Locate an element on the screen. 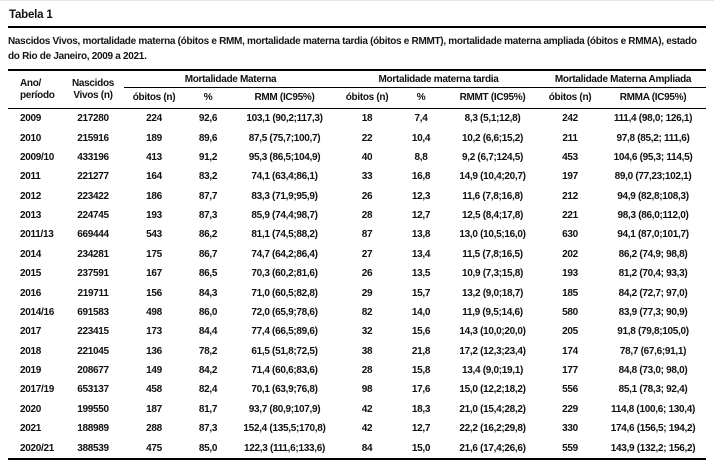 This screenshot has width=714, height=471. table-cell: 18,3 is located at coordinates (421, 409).